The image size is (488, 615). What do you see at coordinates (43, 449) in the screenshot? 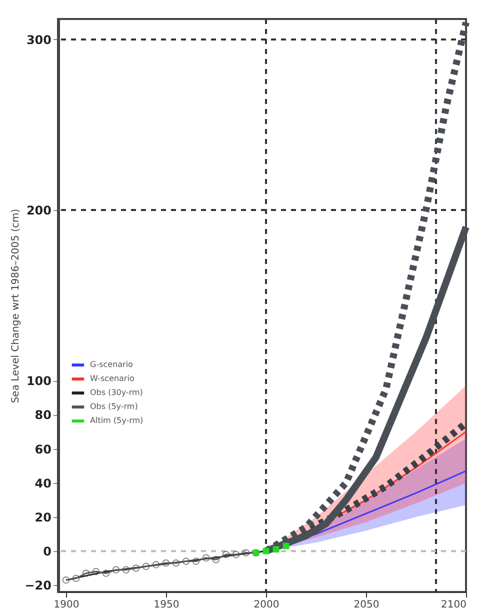
I see `y-tick-label: 60` at bounding box center [43, 449].